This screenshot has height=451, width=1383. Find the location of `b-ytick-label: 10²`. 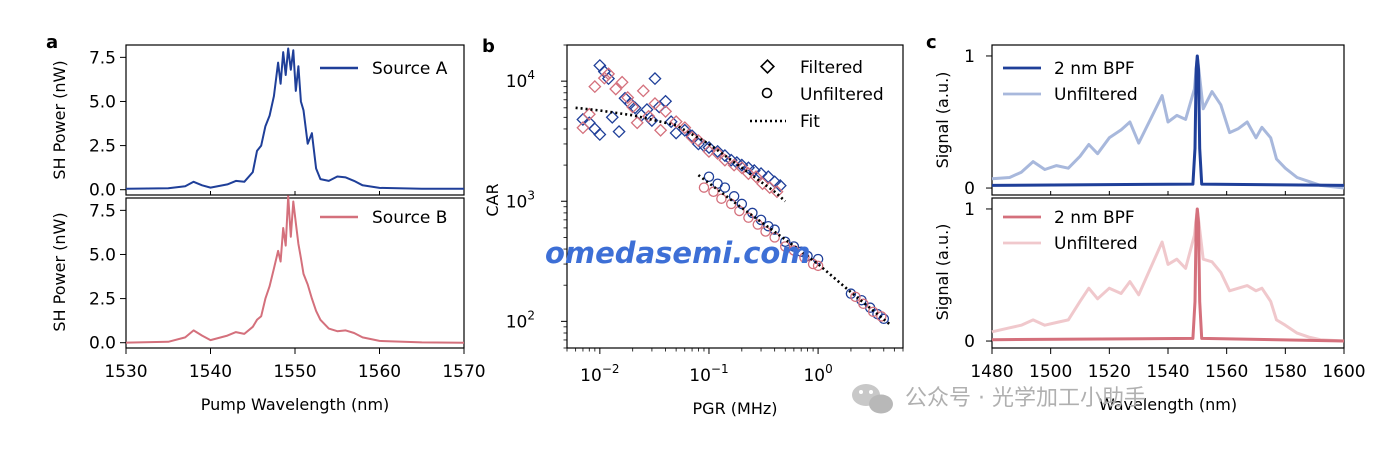

b-ytick-label: 10² is located at coordinates (520, 320).